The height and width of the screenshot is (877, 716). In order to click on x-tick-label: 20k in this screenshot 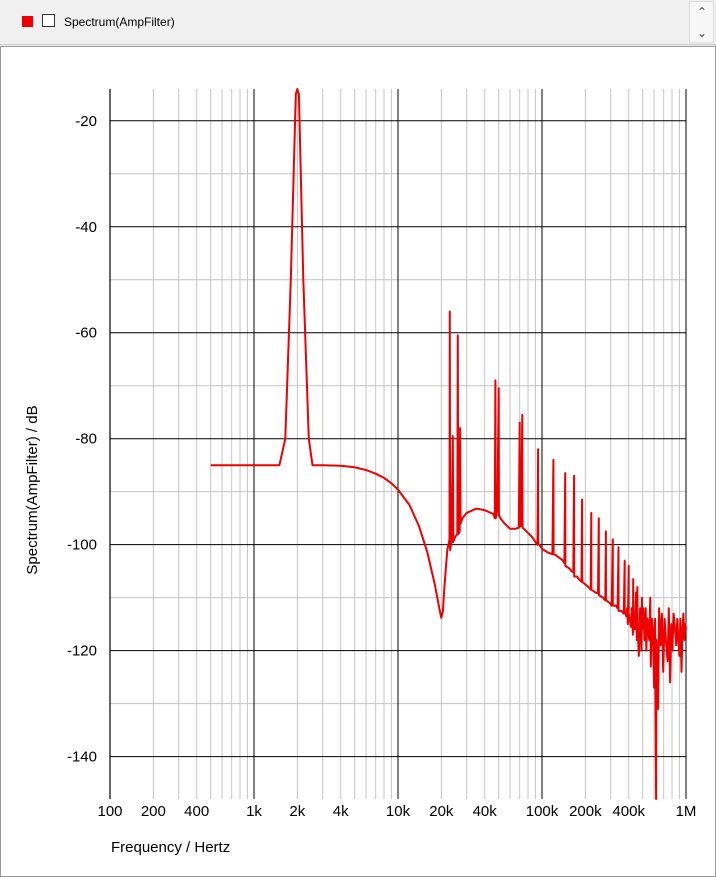, I will do `click(441, 811)`.